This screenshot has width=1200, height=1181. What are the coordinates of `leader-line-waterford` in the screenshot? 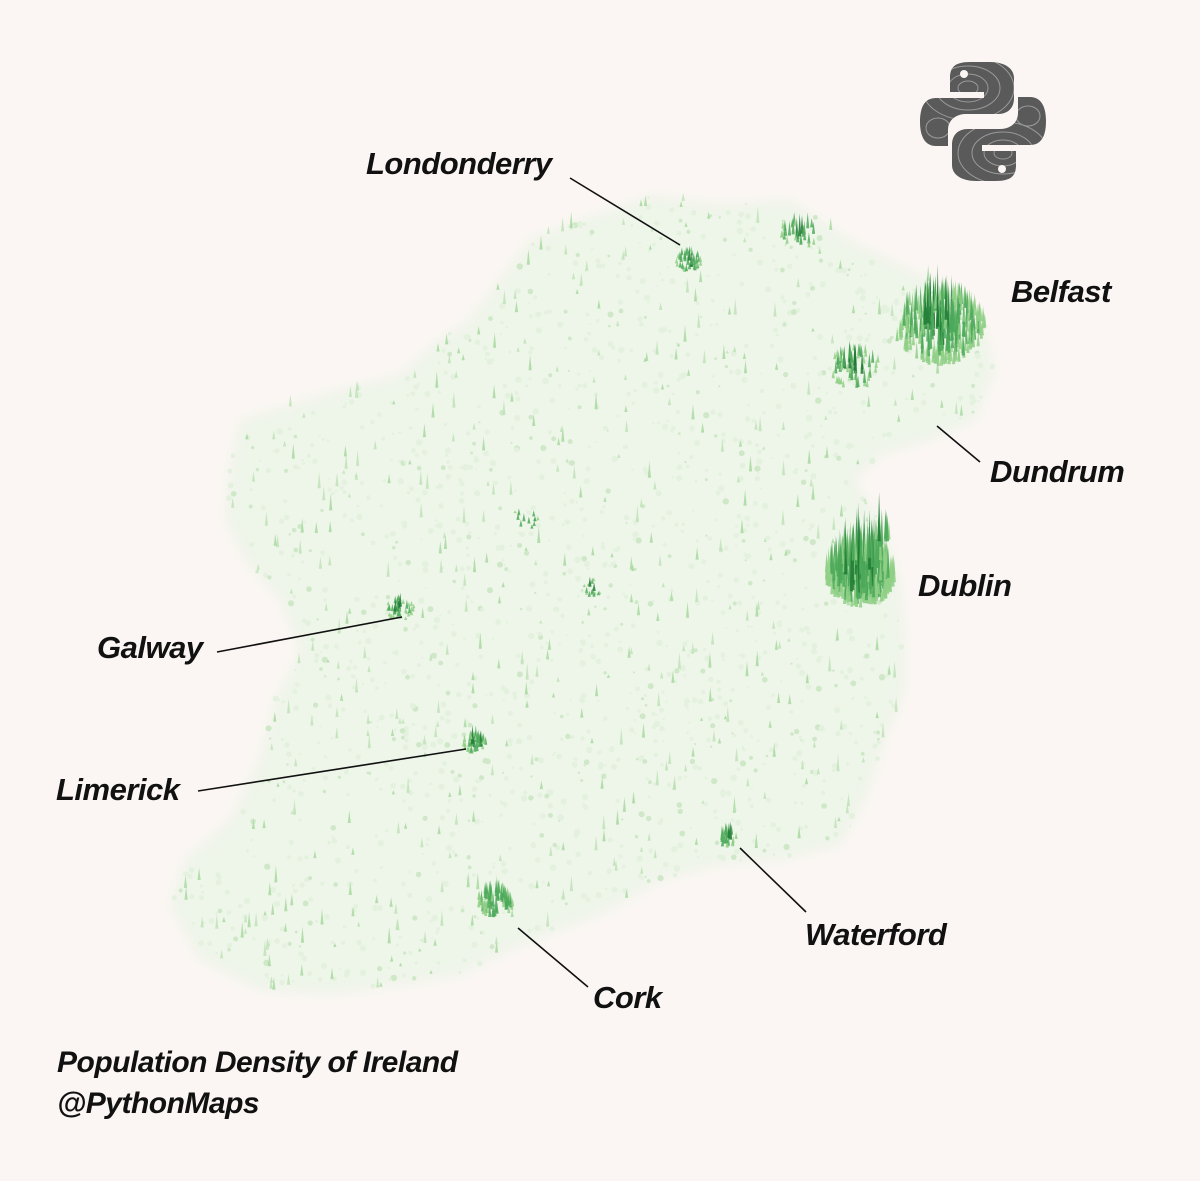 It's located at (773, 880).